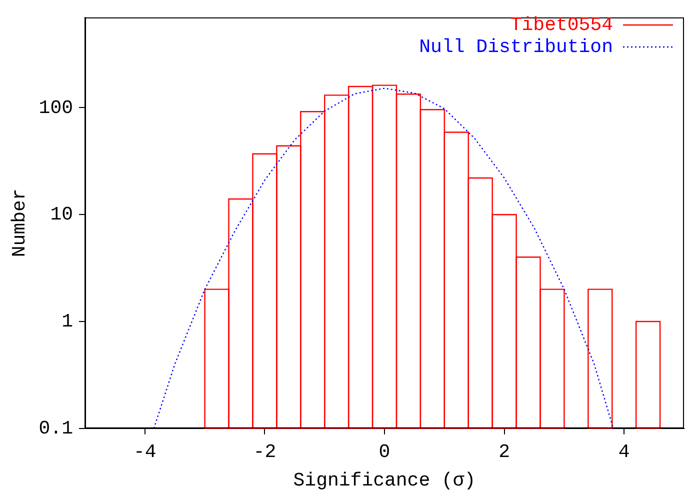  I want to click on y-tick-label: 0.1, so click(56, 428).